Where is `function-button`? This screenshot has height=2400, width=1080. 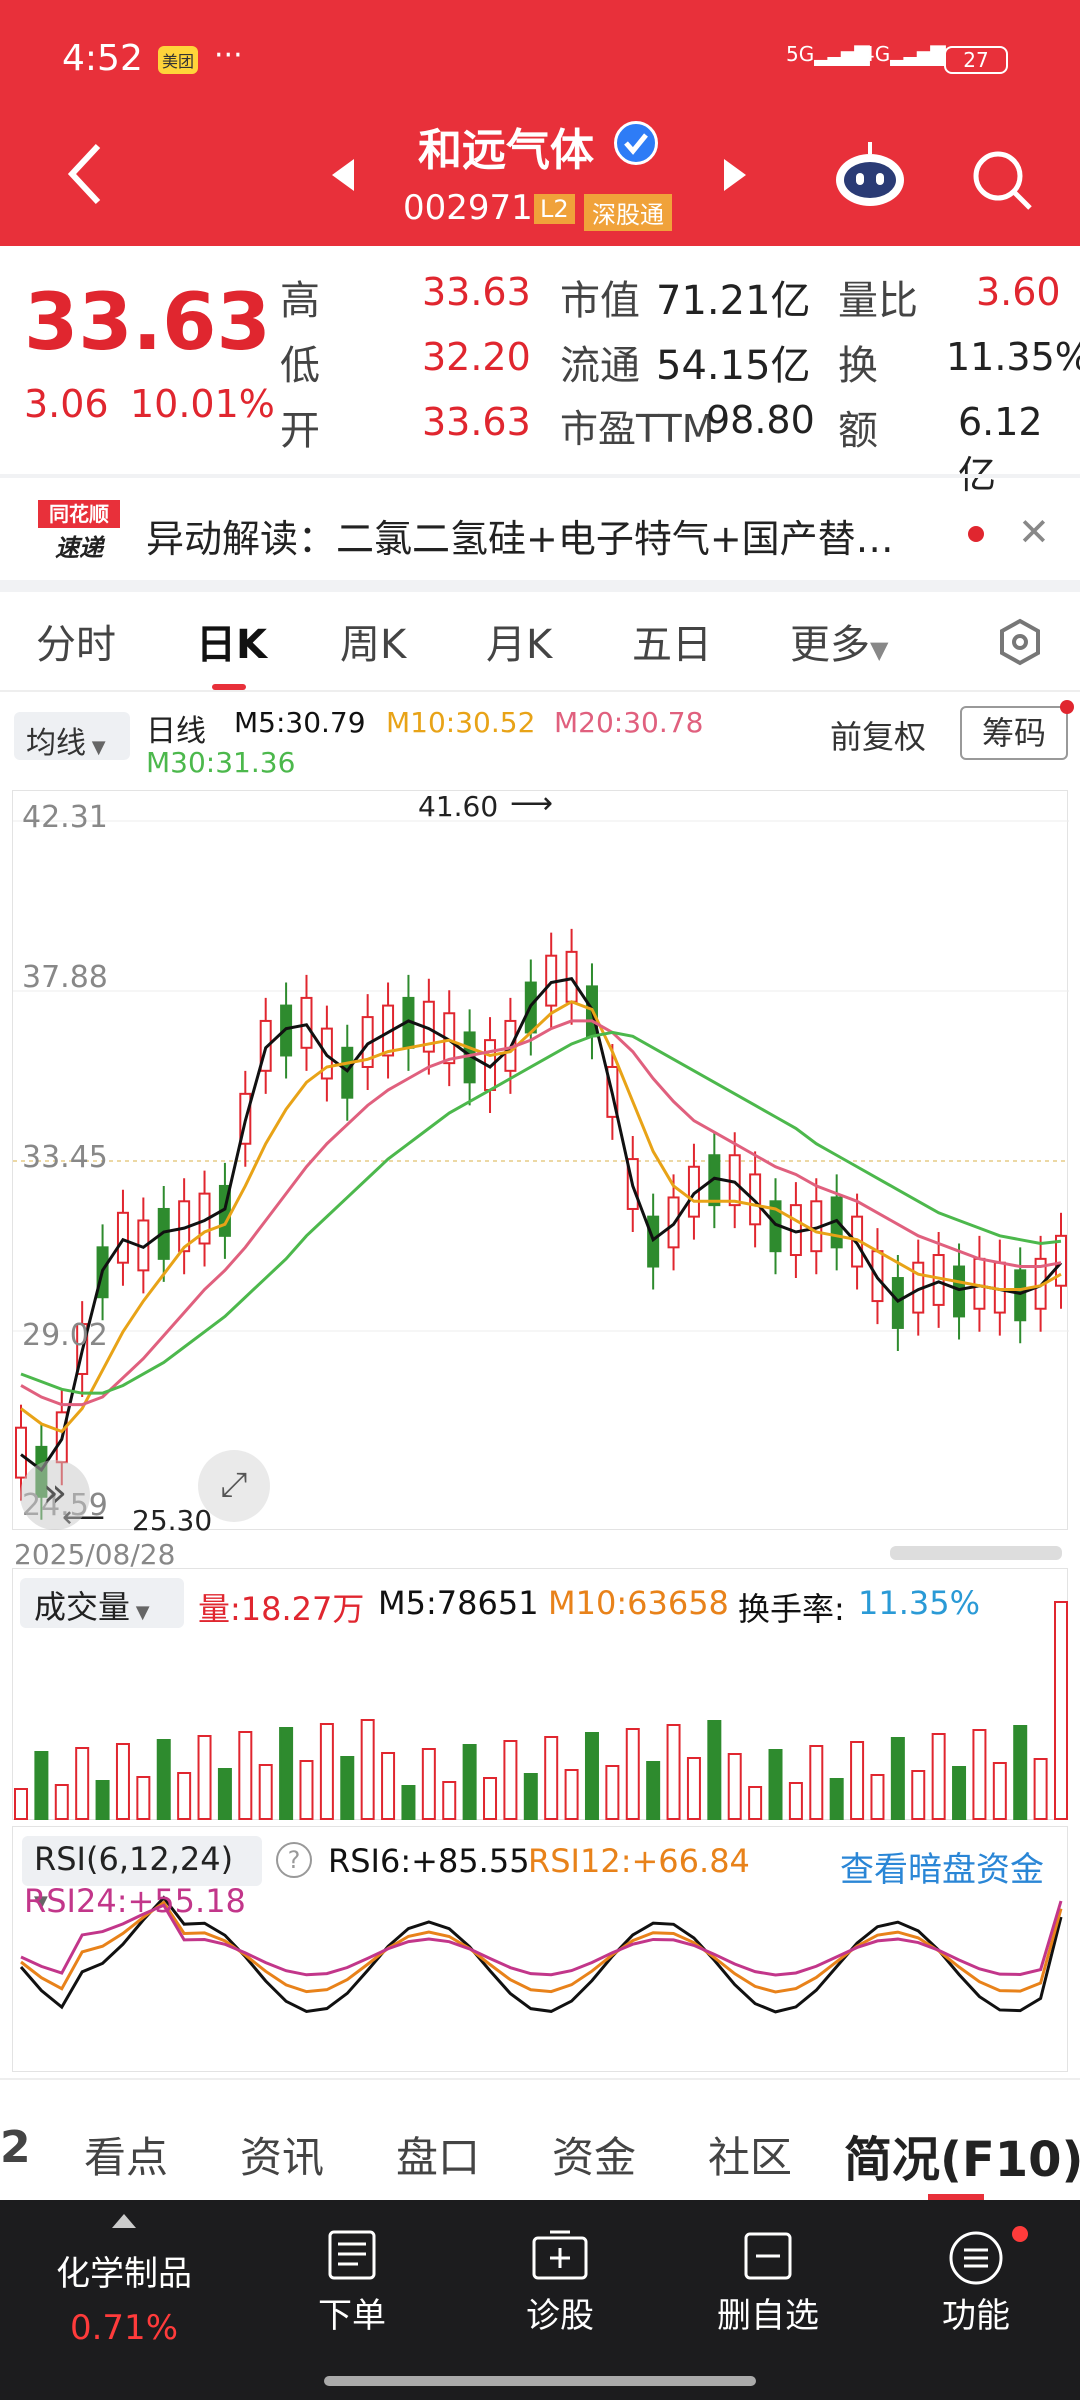
function-button is located at coordinates (976, 2260).